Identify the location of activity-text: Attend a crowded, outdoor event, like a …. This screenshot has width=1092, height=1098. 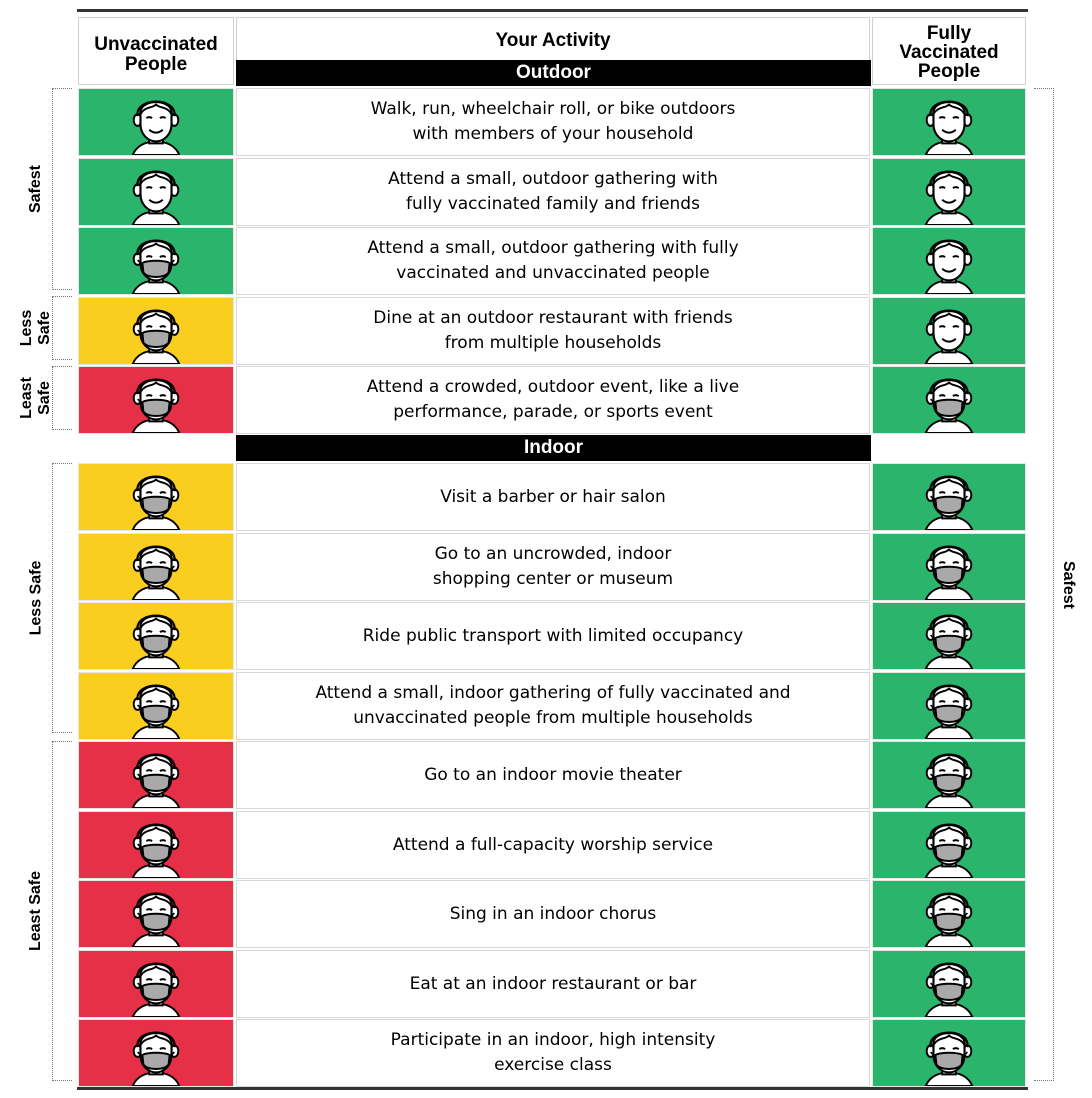
(553, 400).